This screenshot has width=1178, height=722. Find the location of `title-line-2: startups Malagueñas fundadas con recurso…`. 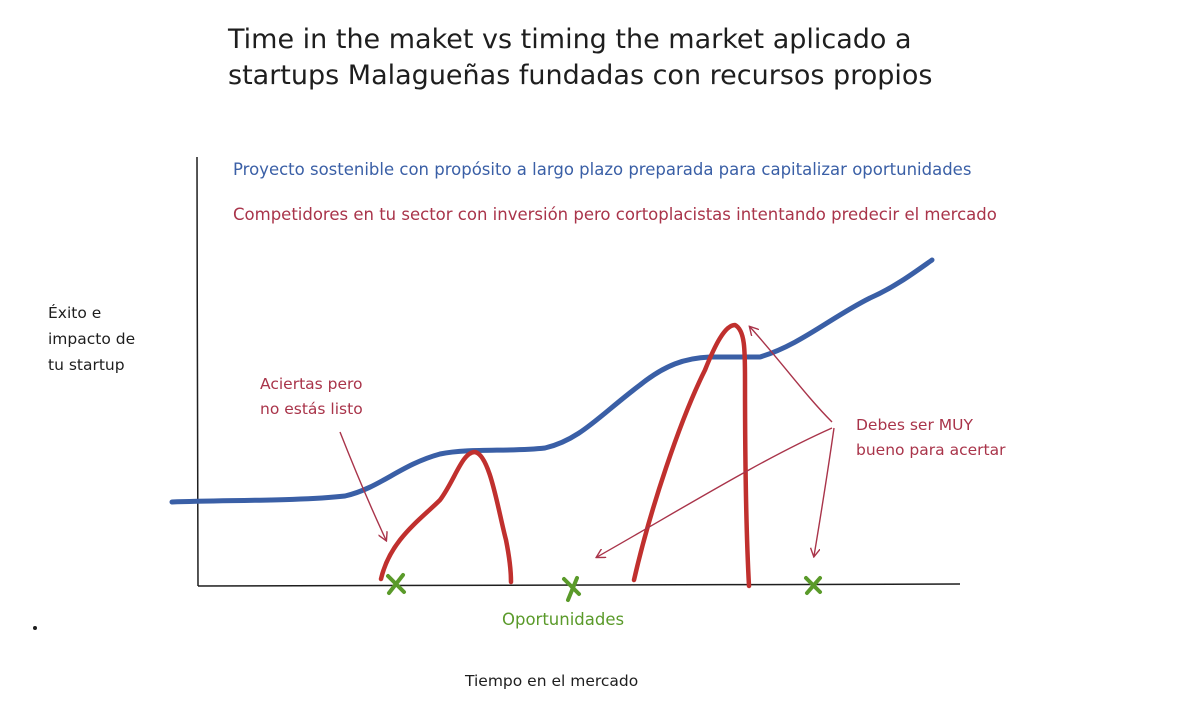

title-line-2: startups Malagueñas fundadas con recurso… is located at coordinates (580, 75).